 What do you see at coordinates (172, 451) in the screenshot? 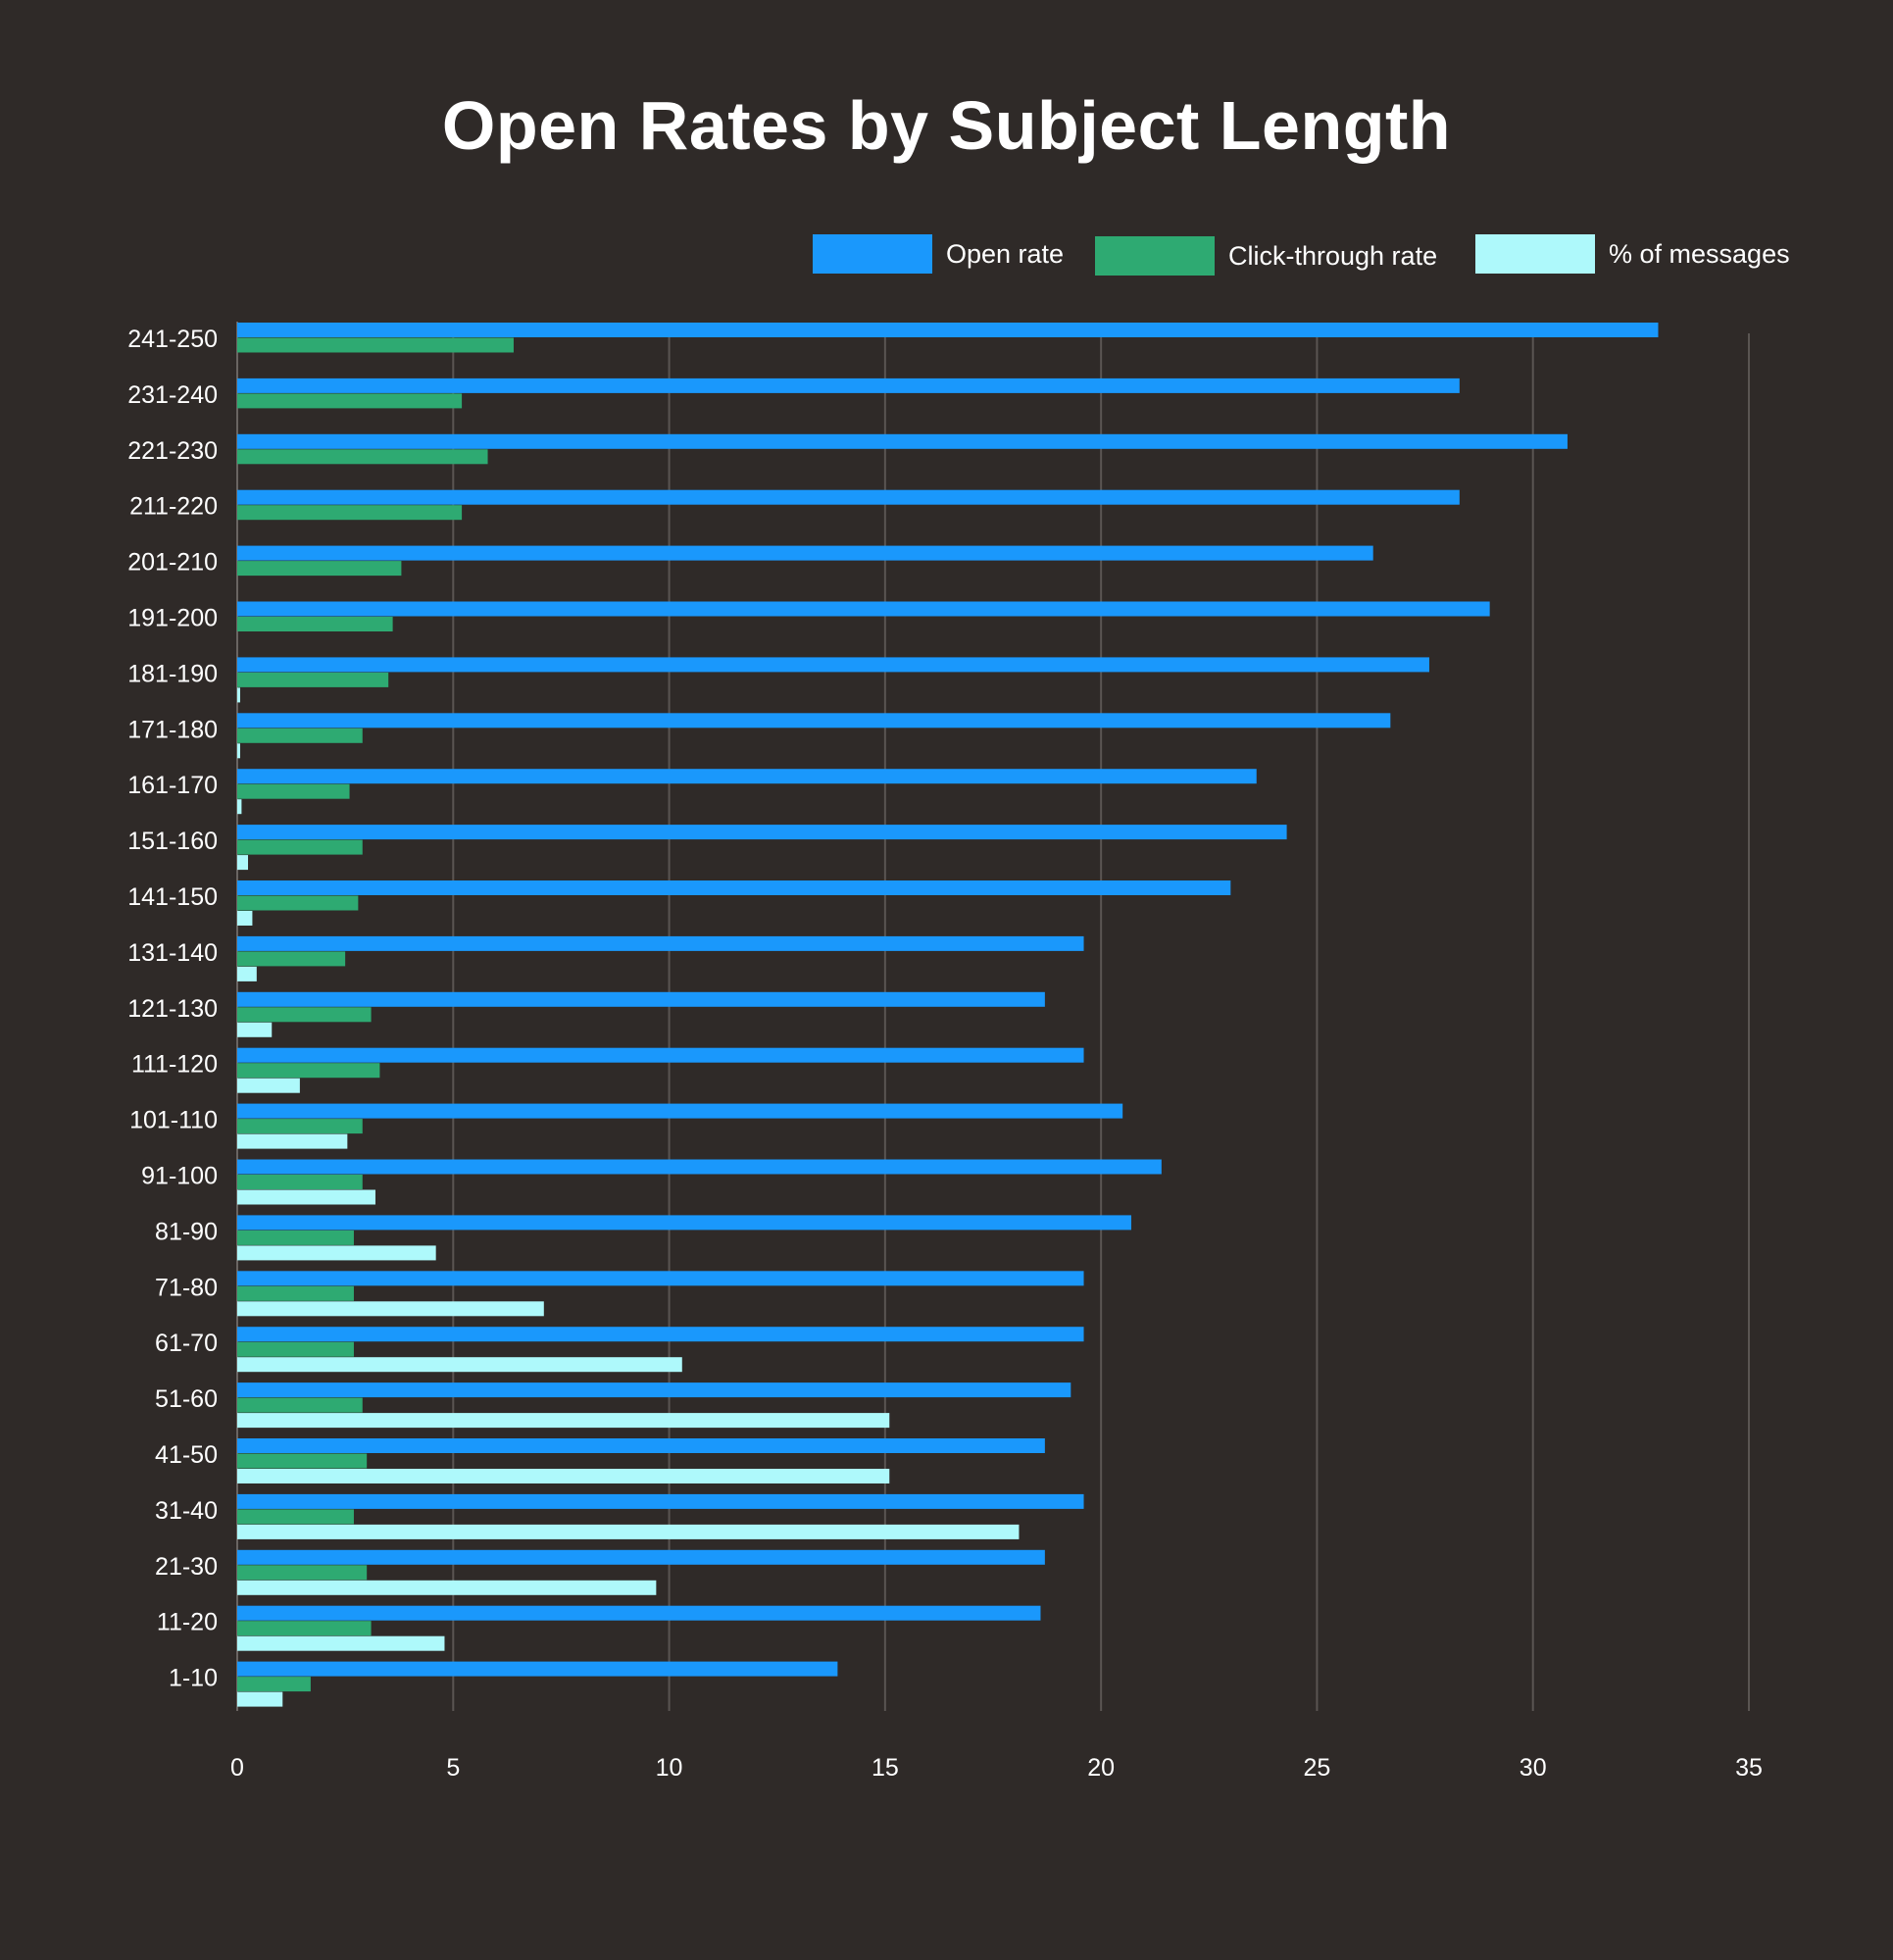
I see `category-label: 221-230` at bounding box center [172, 451].